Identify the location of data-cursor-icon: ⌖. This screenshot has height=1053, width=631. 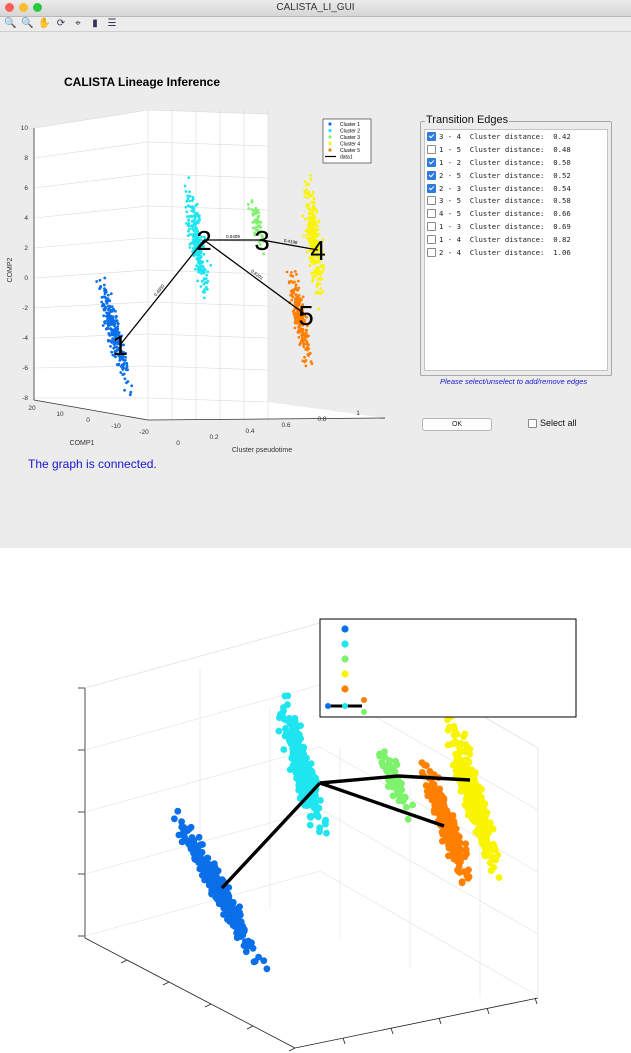
(78, 23).